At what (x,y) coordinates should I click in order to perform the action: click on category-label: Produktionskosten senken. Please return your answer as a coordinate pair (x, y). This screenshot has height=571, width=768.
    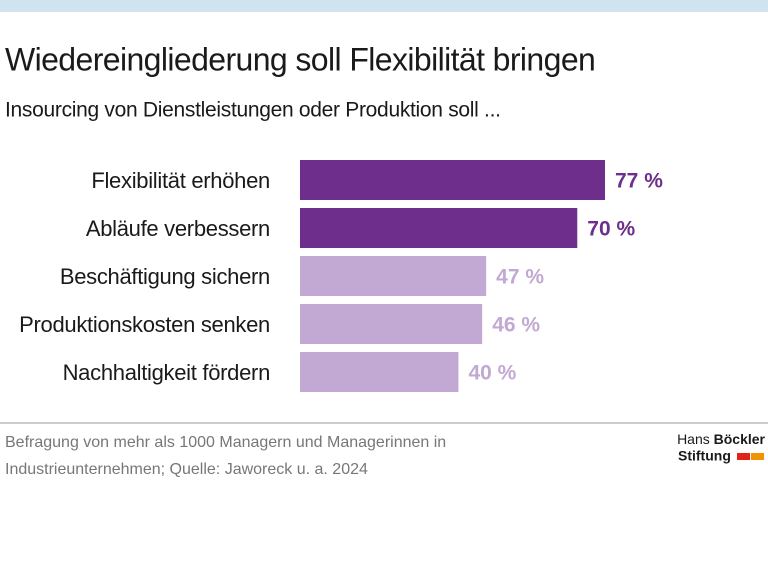
    Looking at the image, I should click on (144, 324).